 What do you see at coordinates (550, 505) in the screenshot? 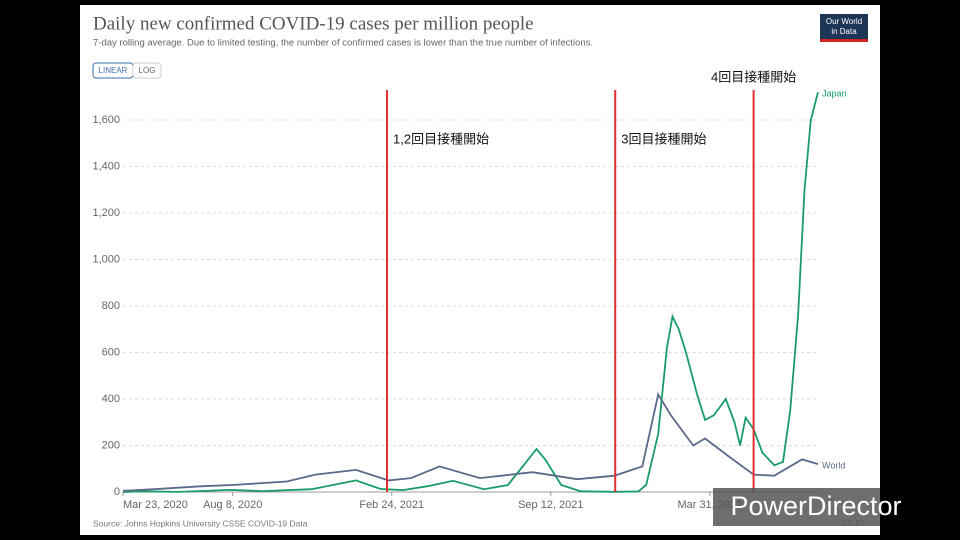
I see `x-tick-label: Sep 12, 2021` at bounding box center [550, 505].